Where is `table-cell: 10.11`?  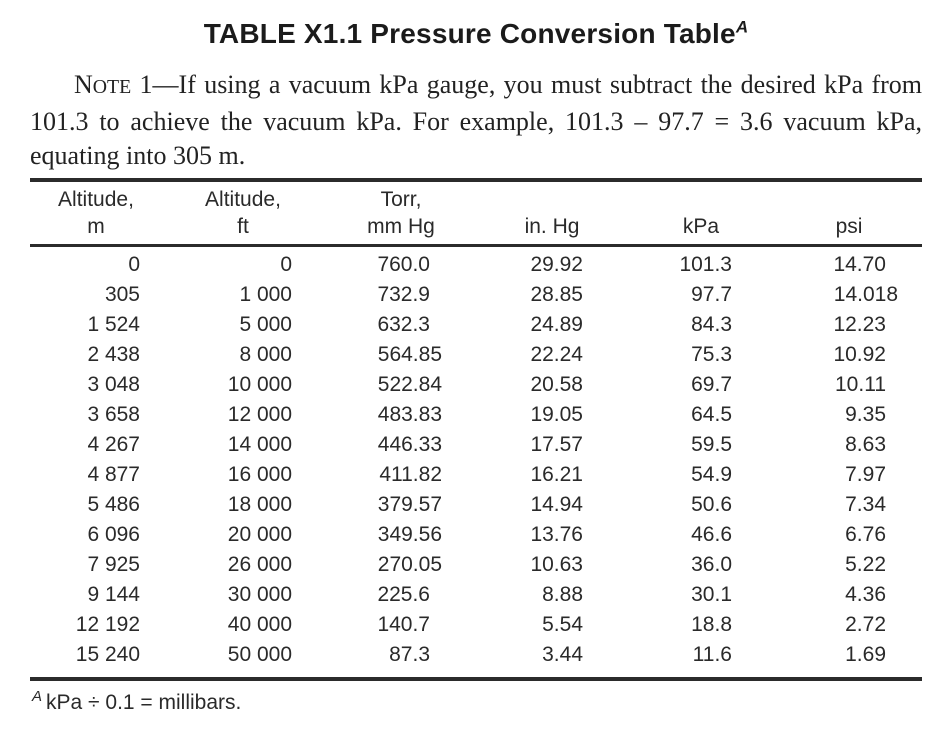 table-cell: 10.11 is located at coordinates (860, 384).